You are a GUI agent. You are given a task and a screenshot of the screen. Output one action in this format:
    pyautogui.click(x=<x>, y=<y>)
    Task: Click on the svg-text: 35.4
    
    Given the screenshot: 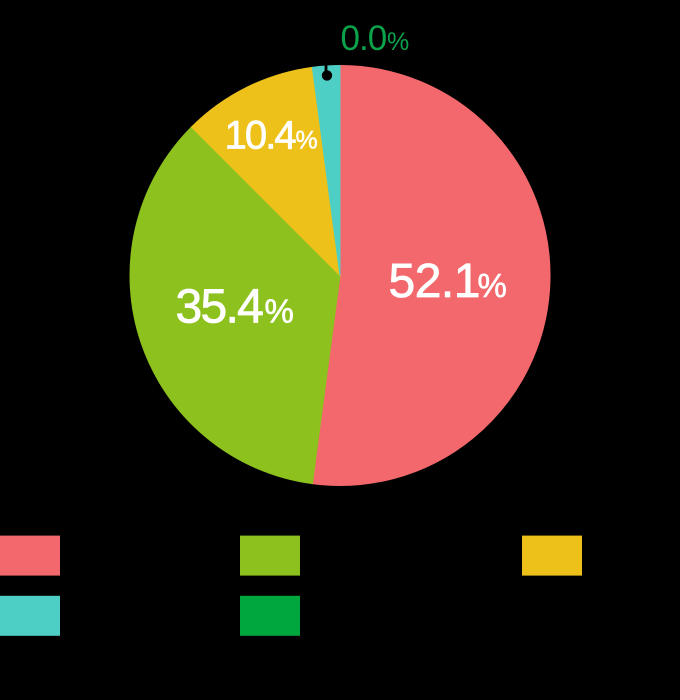 What is the action you would take?
    pyautogui.click(x=220, y=306)
    